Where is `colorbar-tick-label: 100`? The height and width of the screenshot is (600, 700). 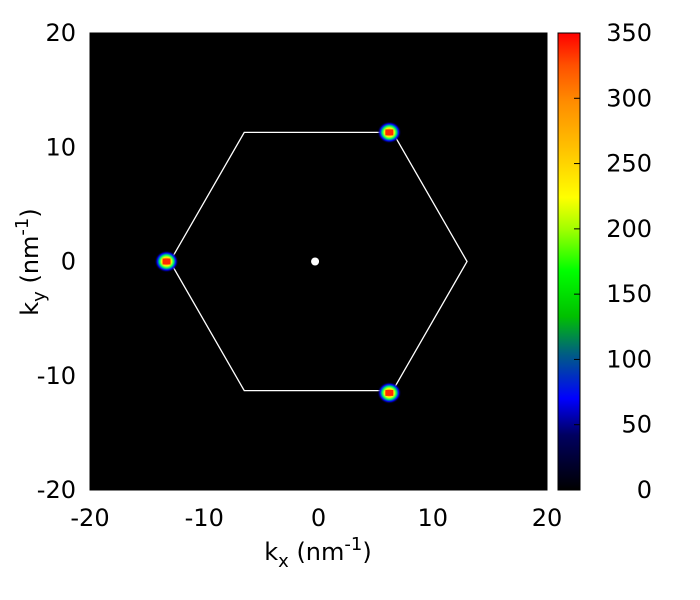 colorbar-tick-label: 100 is located at coordinates (629, 359).